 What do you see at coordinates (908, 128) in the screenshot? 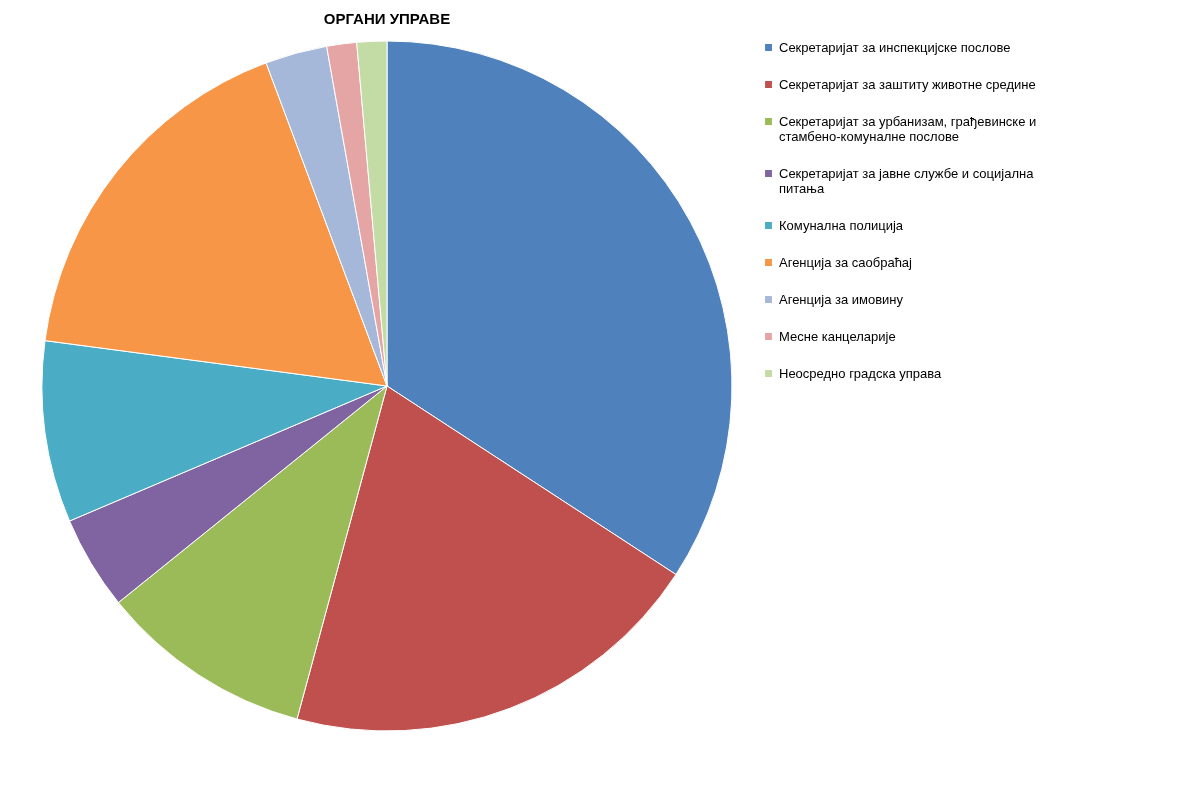
I see `legend-label: Секретаријат за урбанизам, грађевинске и стамбено-комуналне послове` at bounding box center [908, 128].